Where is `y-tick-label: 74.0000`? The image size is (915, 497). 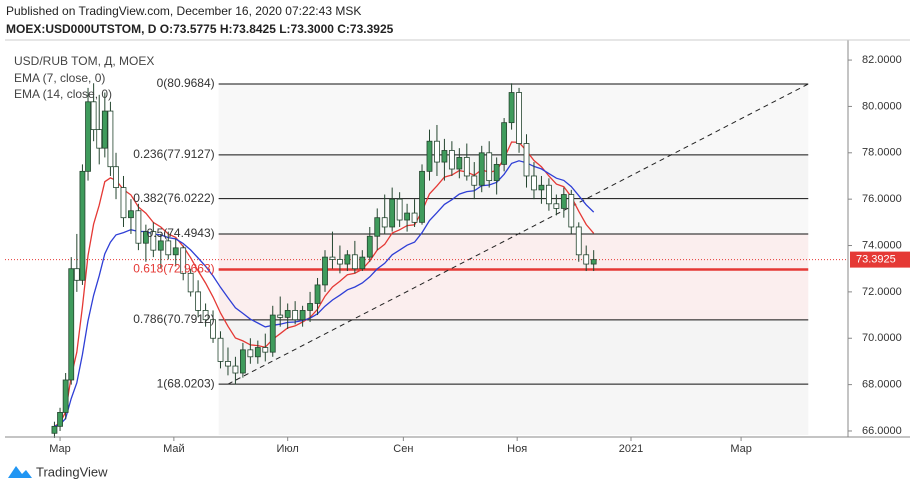
y-tick-label: 74.0000 is located at coordinates (882, 245).